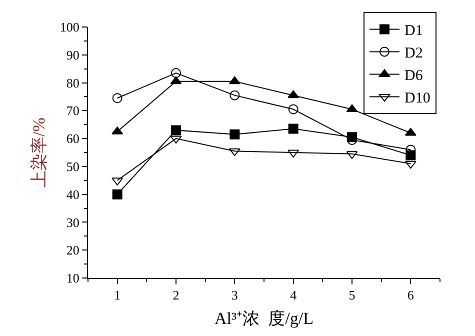  What do you see at coordinates (73, 138) in the screenshot?
I see `y-tick-label: 60` at bounding box center [73, 138].